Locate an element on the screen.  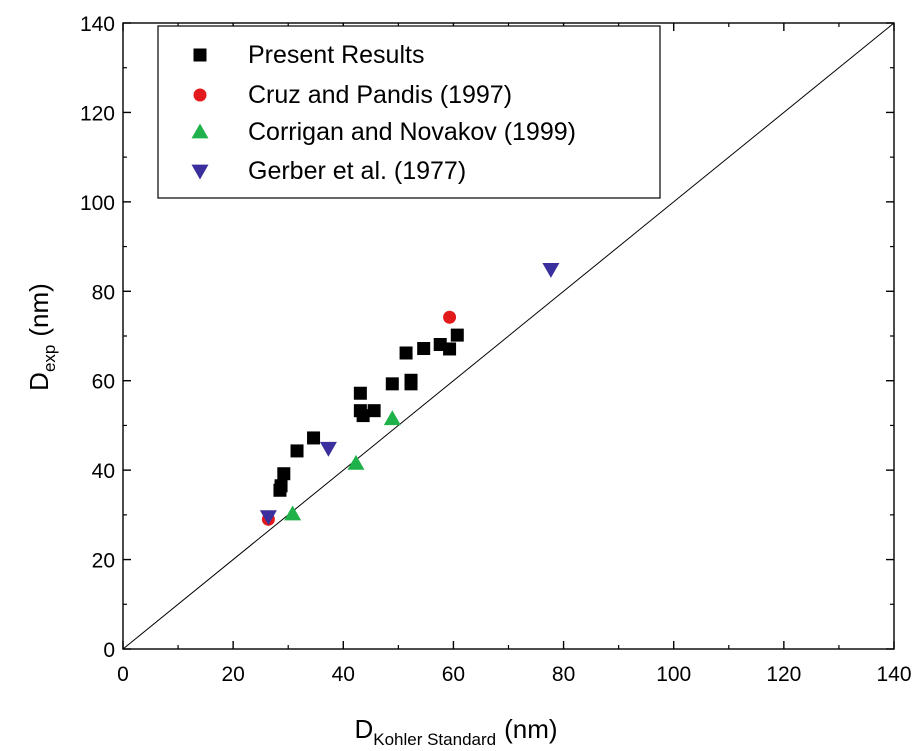
x-axis-title: DKohler Standard (nm) is located at coordinates (455, 731).